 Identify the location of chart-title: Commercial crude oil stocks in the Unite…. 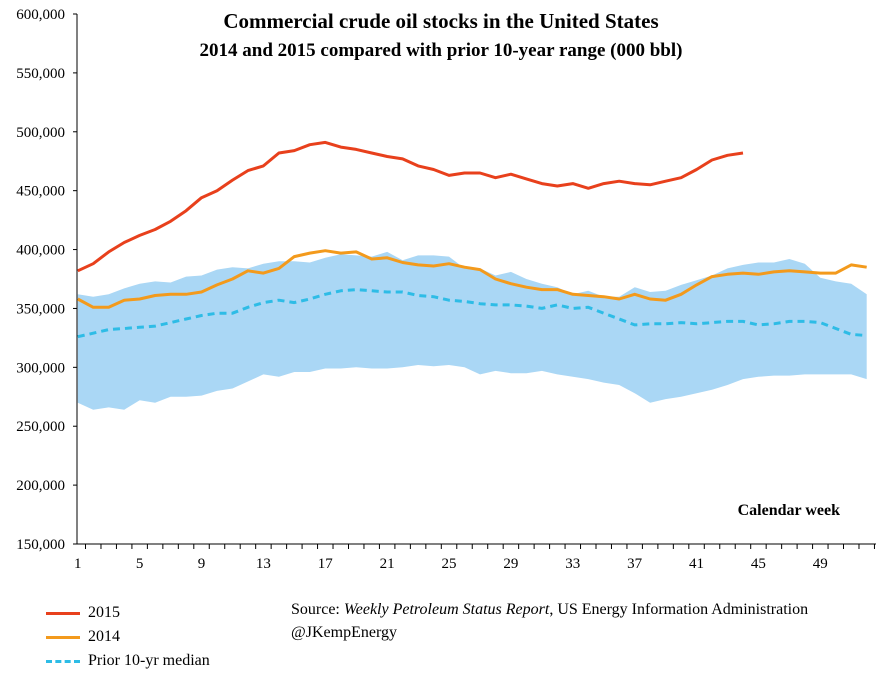
(440, 21).